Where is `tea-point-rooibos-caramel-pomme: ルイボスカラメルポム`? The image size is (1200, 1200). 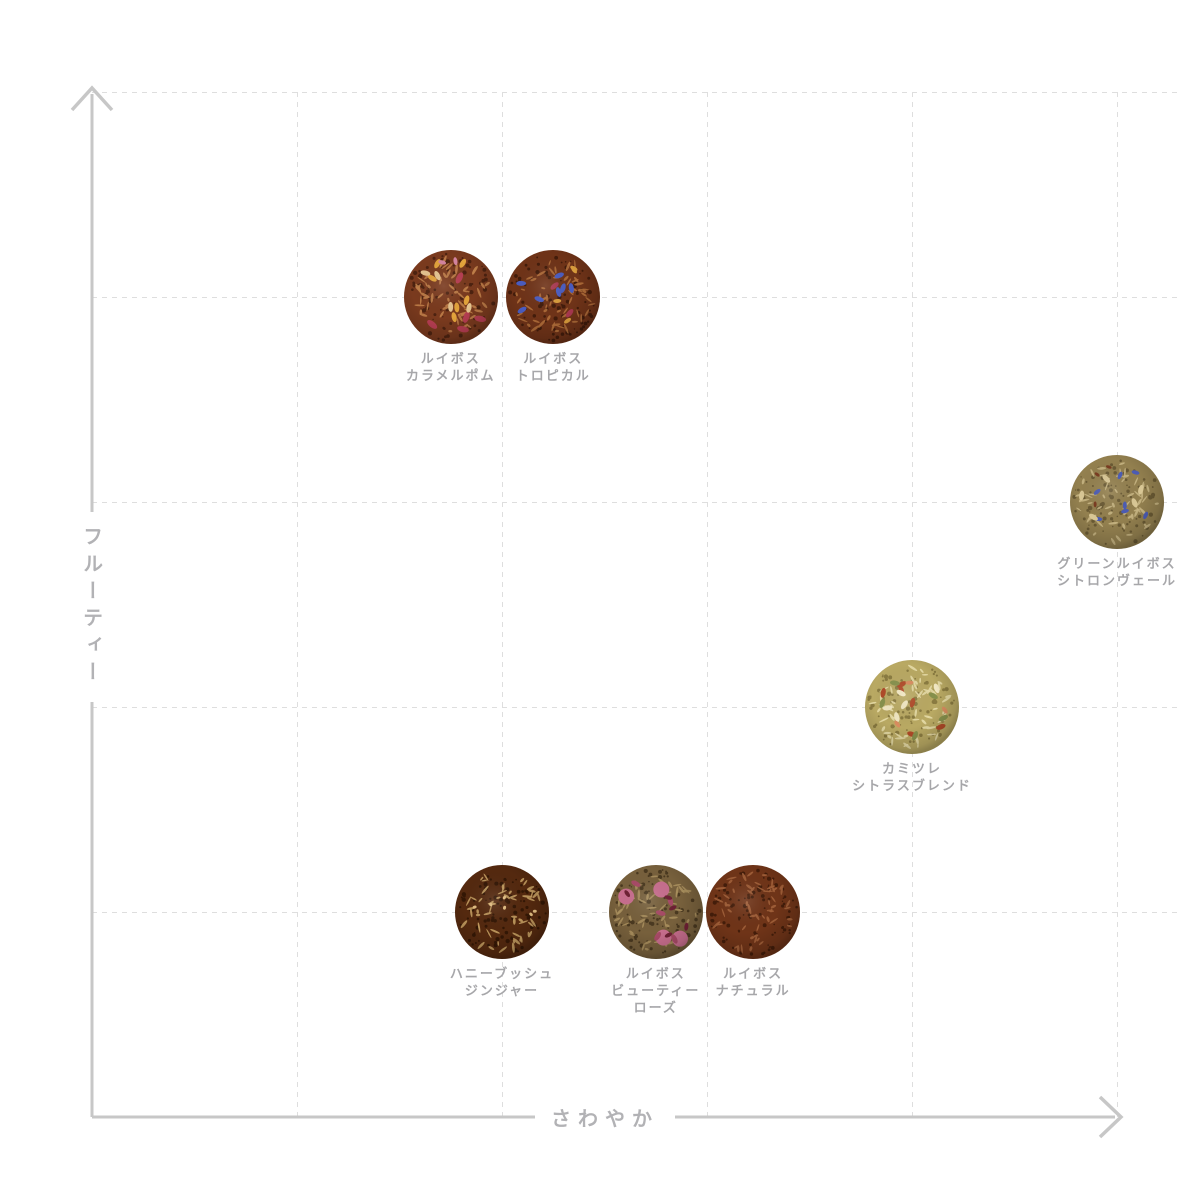 tea-point-rooibos-caramel-pomme: ルイボスカラメルポム is located at coordinates (451, 317).